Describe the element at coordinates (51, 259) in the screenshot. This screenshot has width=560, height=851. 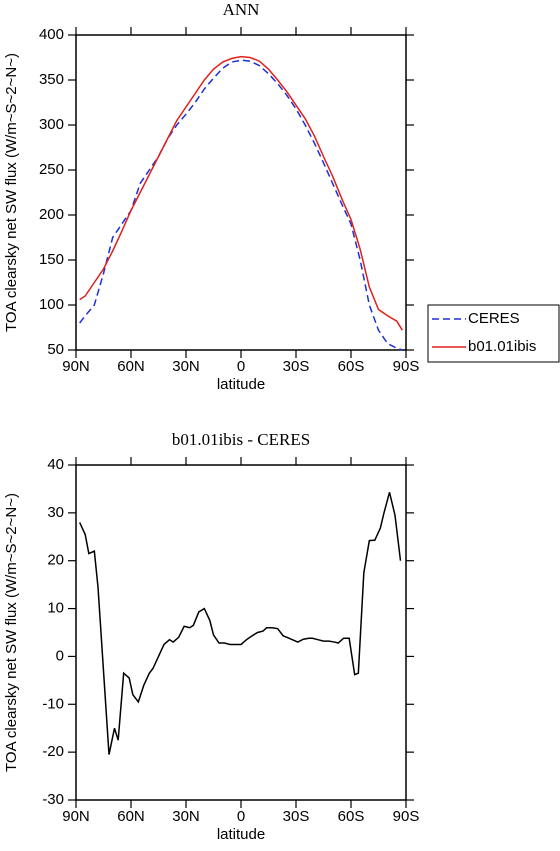
I see `y-tick-label: 150` at that location.